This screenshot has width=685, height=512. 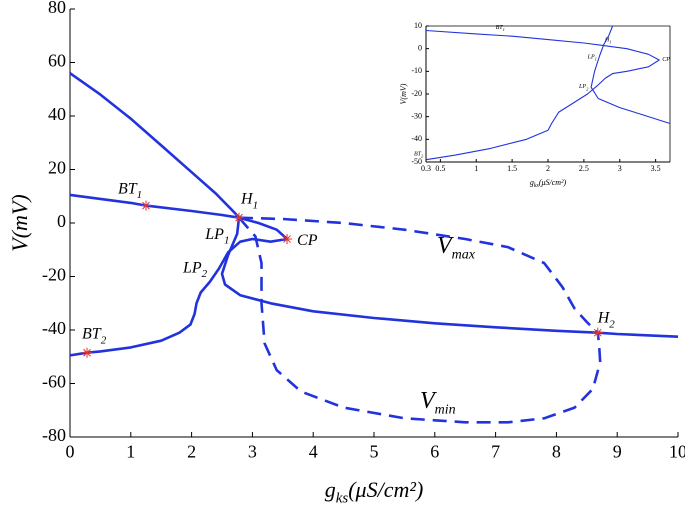 I want to click on inset-background, so click(x=548, y=94).